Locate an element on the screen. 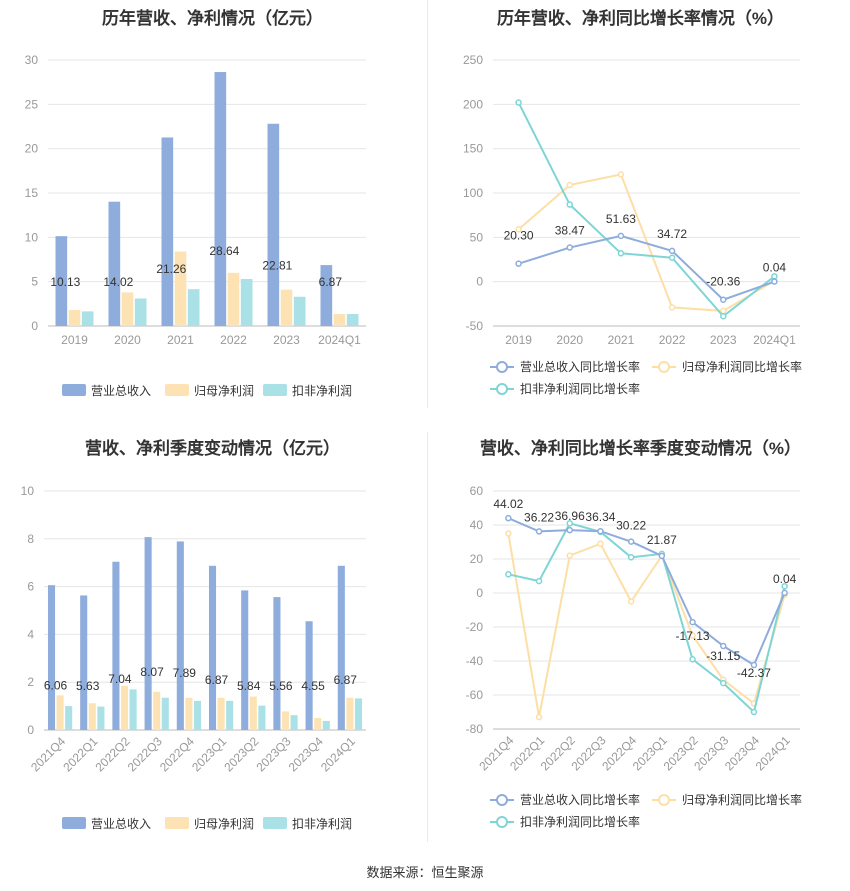 The width and height of the screenshot is (850, 891). y-tick-label: 100 is located at coordinates (473, 193).